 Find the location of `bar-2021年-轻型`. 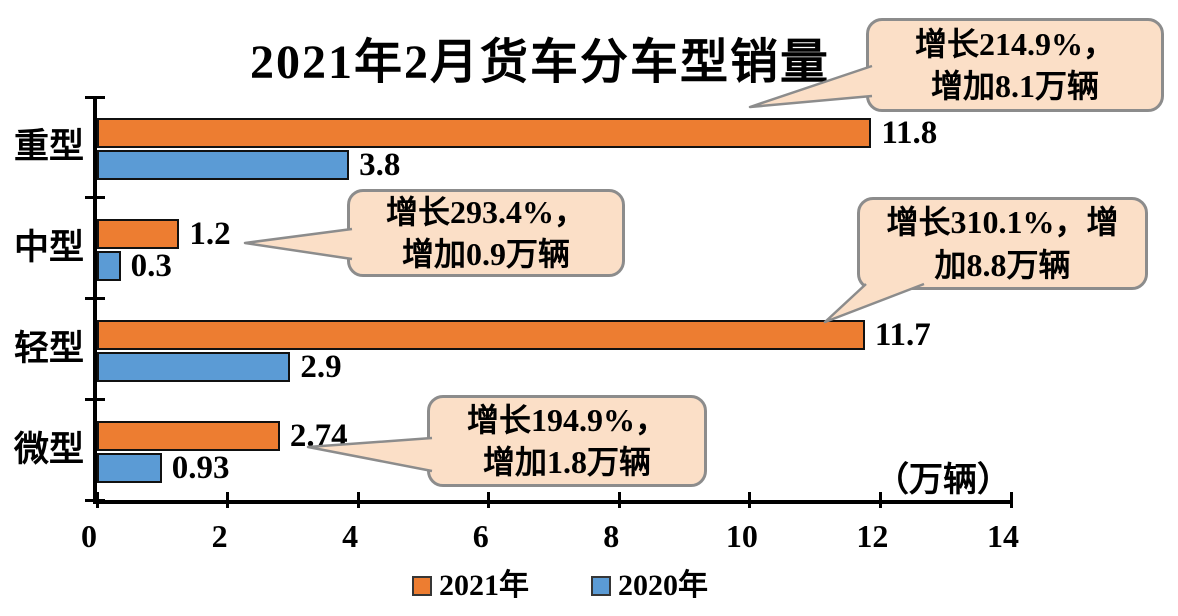

bar-2021年-轻型 is located at coordinates (481, 334).